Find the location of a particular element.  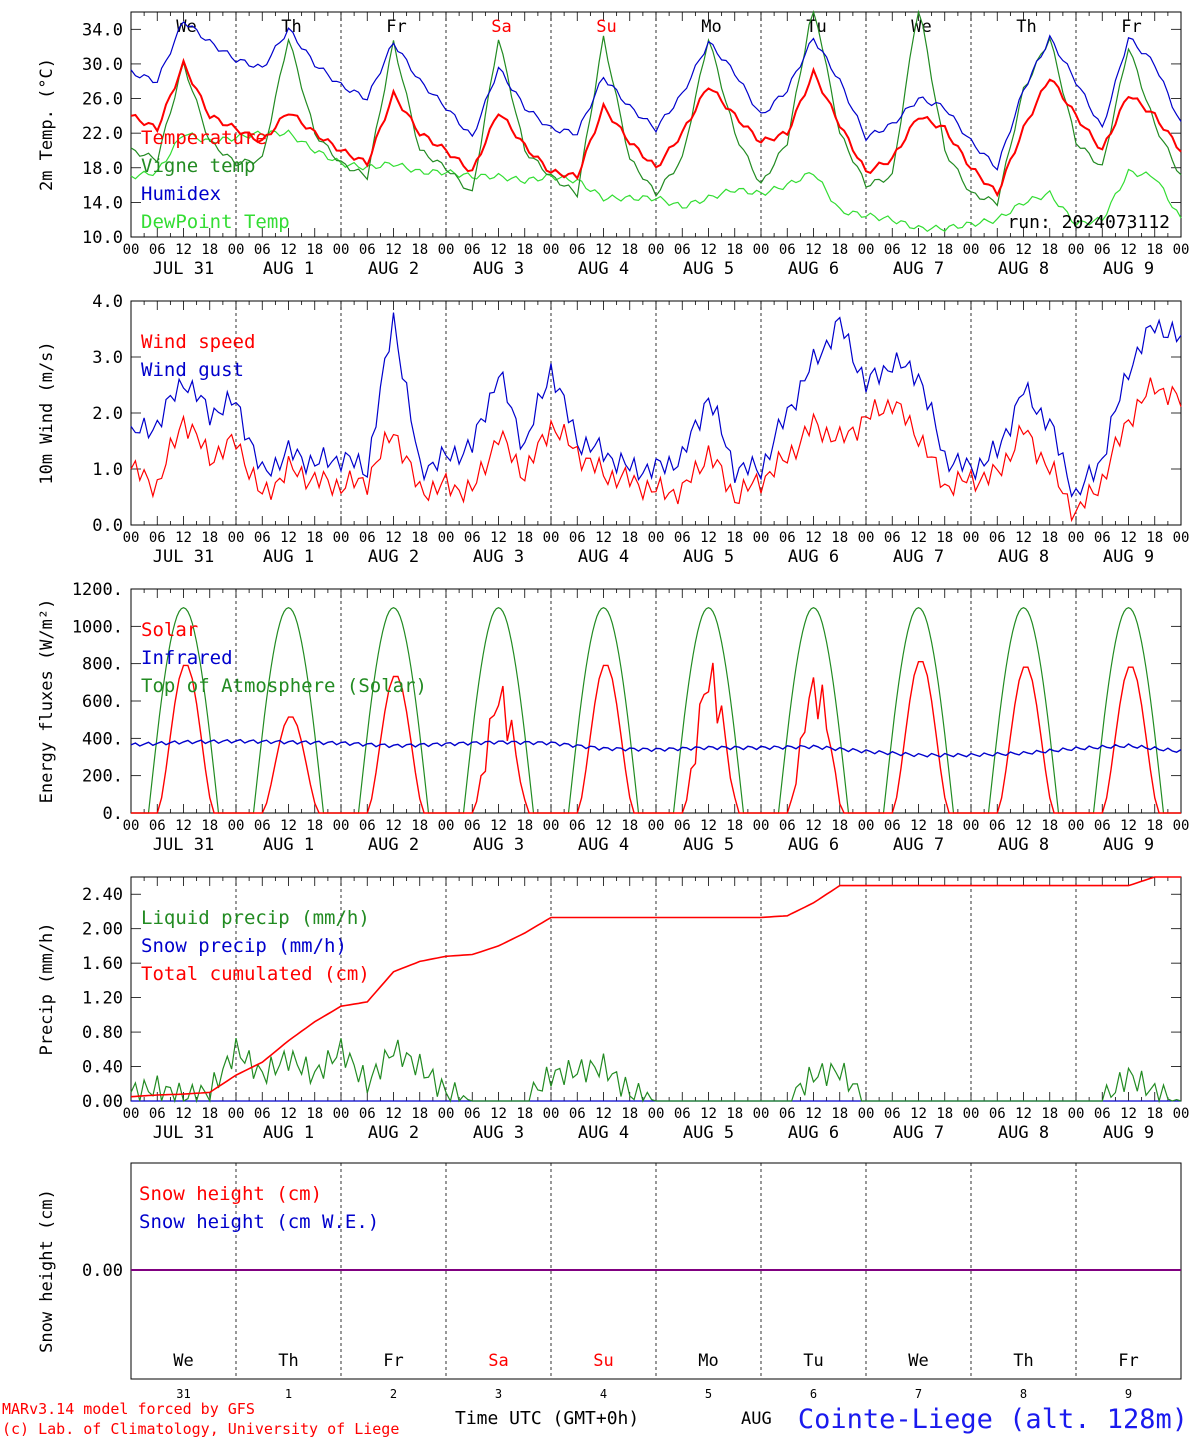

day-label: AUG 4 is located at coordinates (603, 1133).